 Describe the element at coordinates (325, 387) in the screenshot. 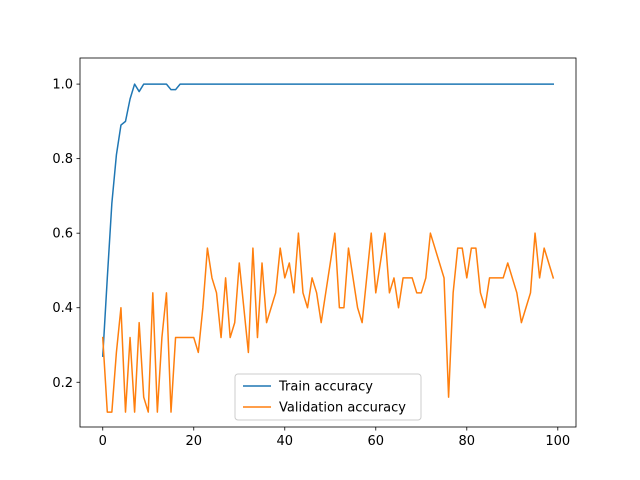

I see `legend-label: Train accuracy` at that location.